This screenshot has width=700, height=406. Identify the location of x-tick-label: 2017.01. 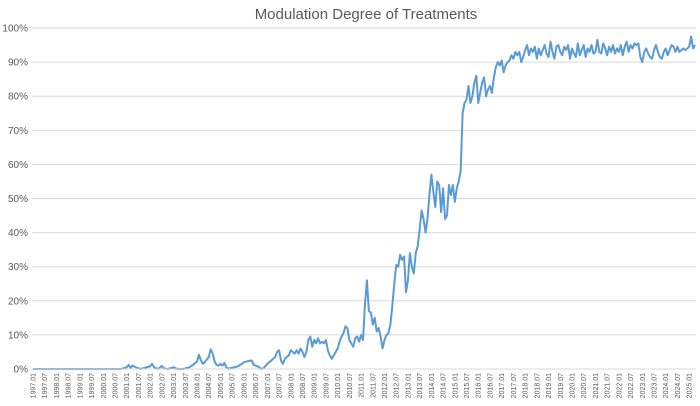
(502, 385).